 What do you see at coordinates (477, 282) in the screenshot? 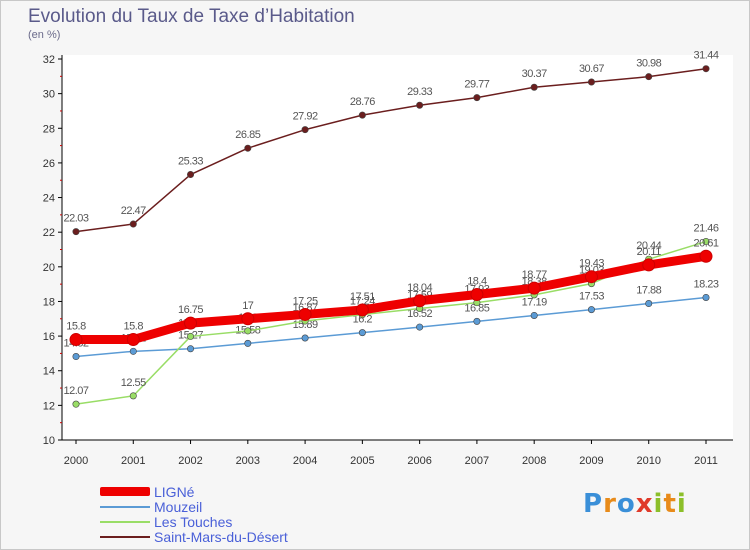
I see `data-label: 18.4` at bounding box center [477, 282].